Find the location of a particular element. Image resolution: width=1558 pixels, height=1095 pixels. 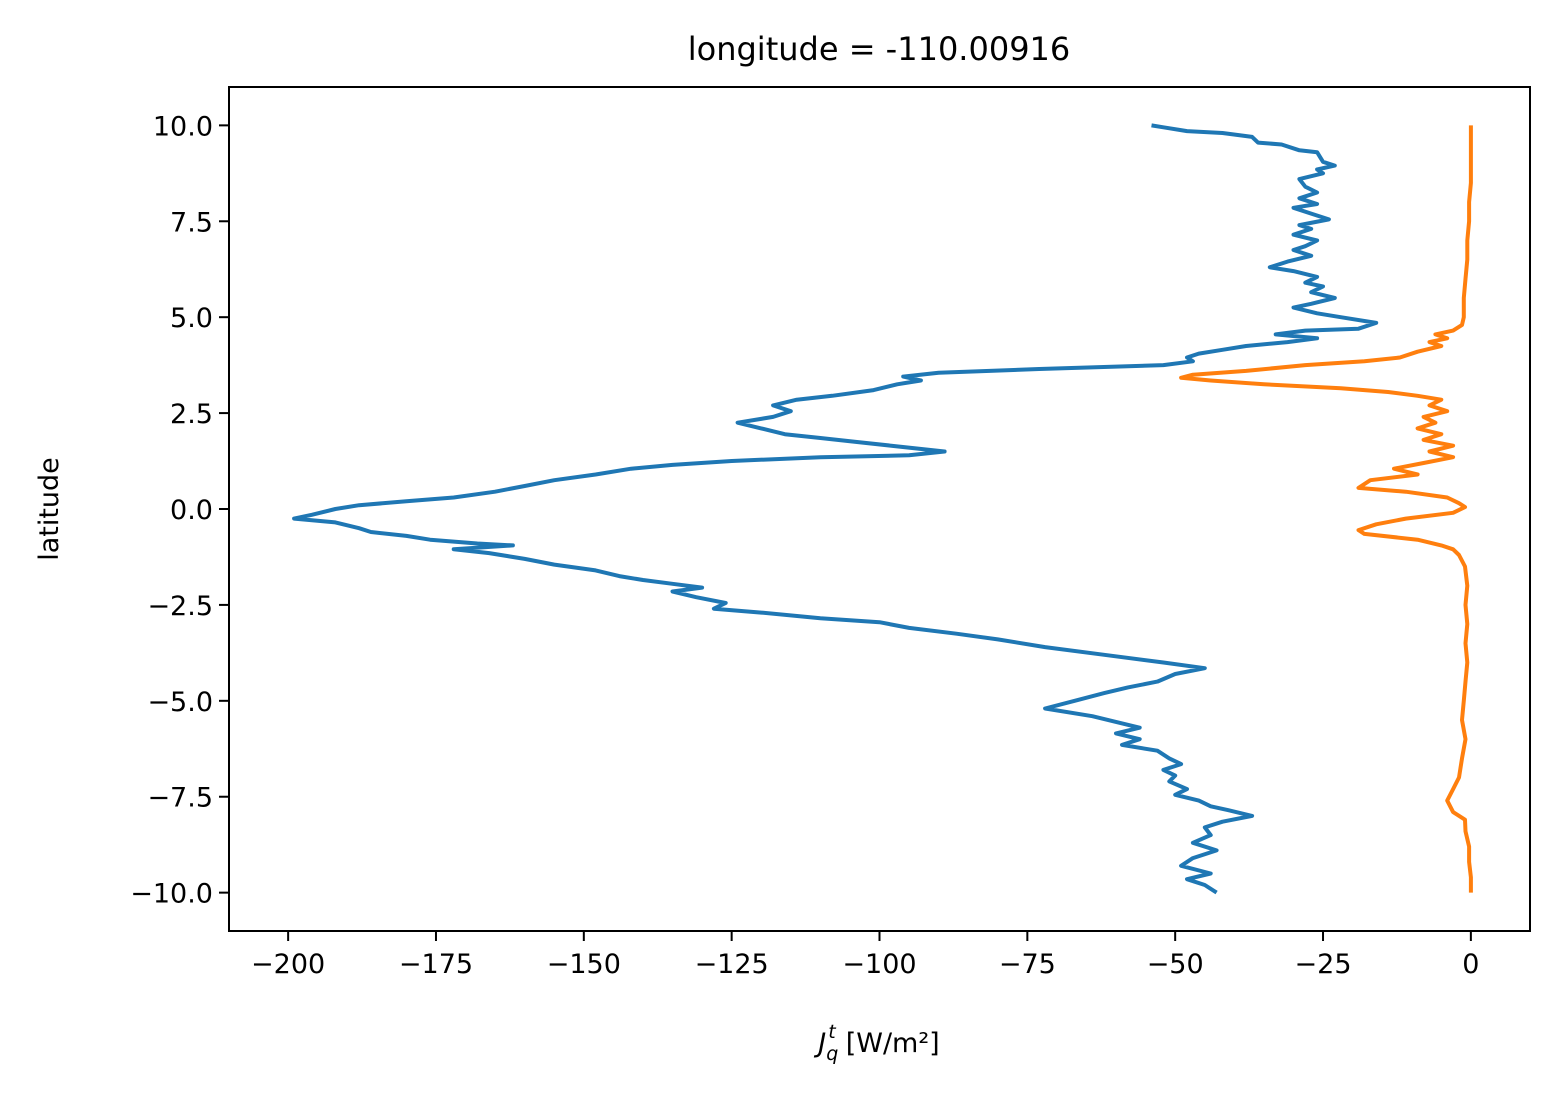

y-tick-label: −5.0 is located at coordinates (180, 702).